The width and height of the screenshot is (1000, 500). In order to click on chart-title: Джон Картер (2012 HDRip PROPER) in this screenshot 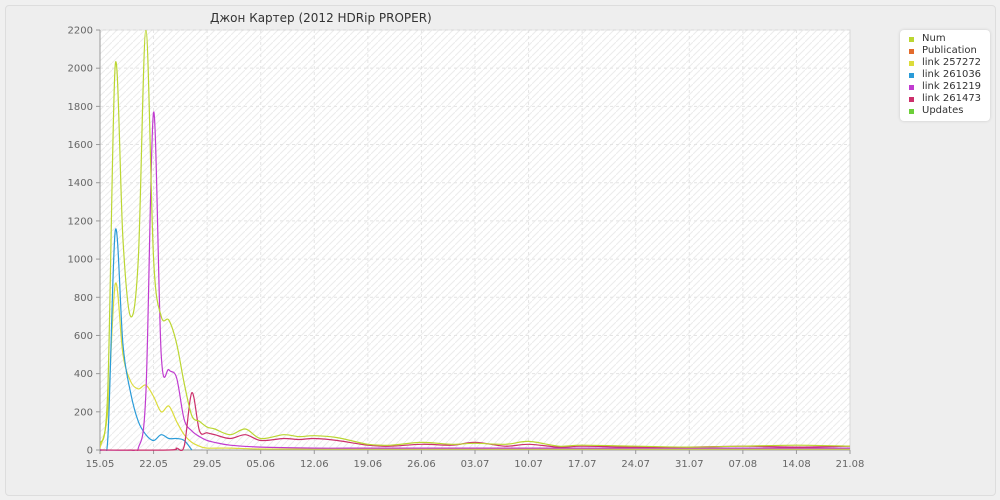, I will do `click(321, 18)`.